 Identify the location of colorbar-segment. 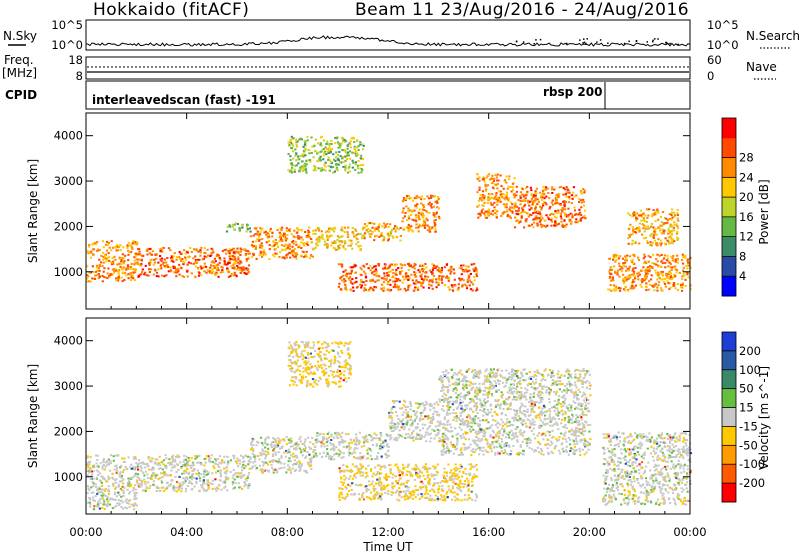
(729, 246).